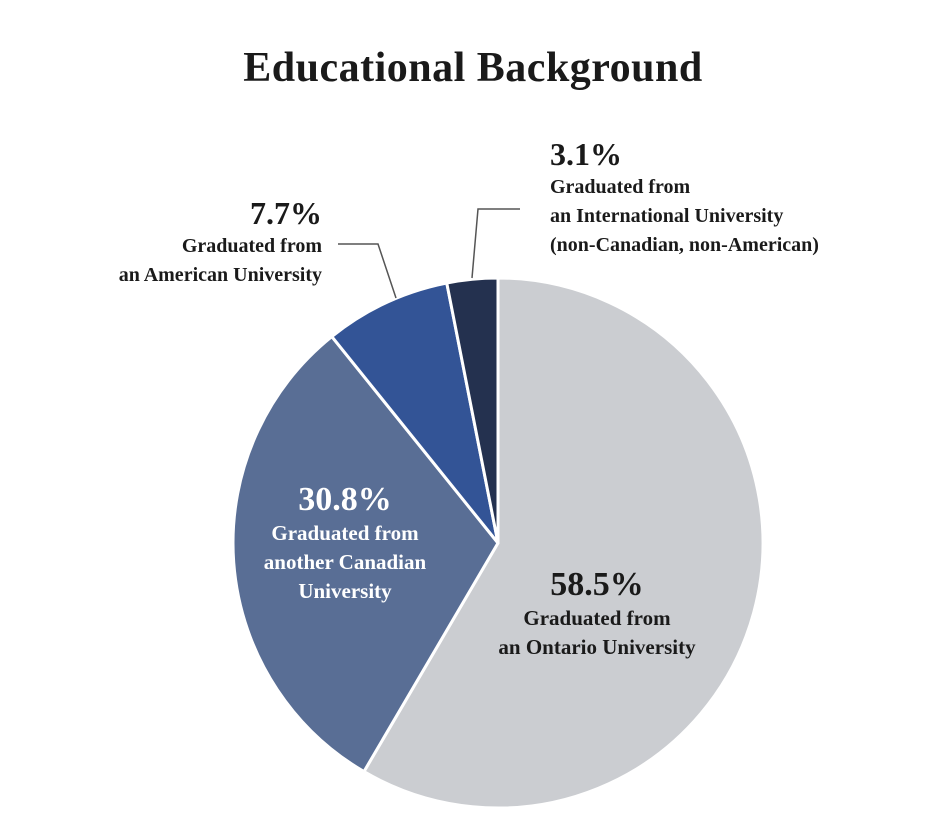 This screenshot has height=832, width=946. I want to click on slice-desc-label-3-line-1: Graduated from, so click(252, 246).